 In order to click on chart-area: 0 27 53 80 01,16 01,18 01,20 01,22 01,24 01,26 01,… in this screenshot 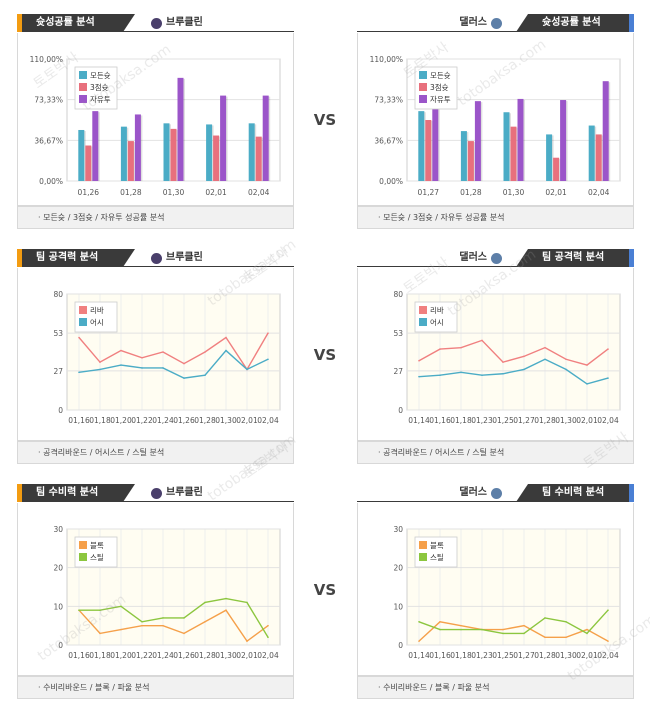, I will do `click(155, 354)`.